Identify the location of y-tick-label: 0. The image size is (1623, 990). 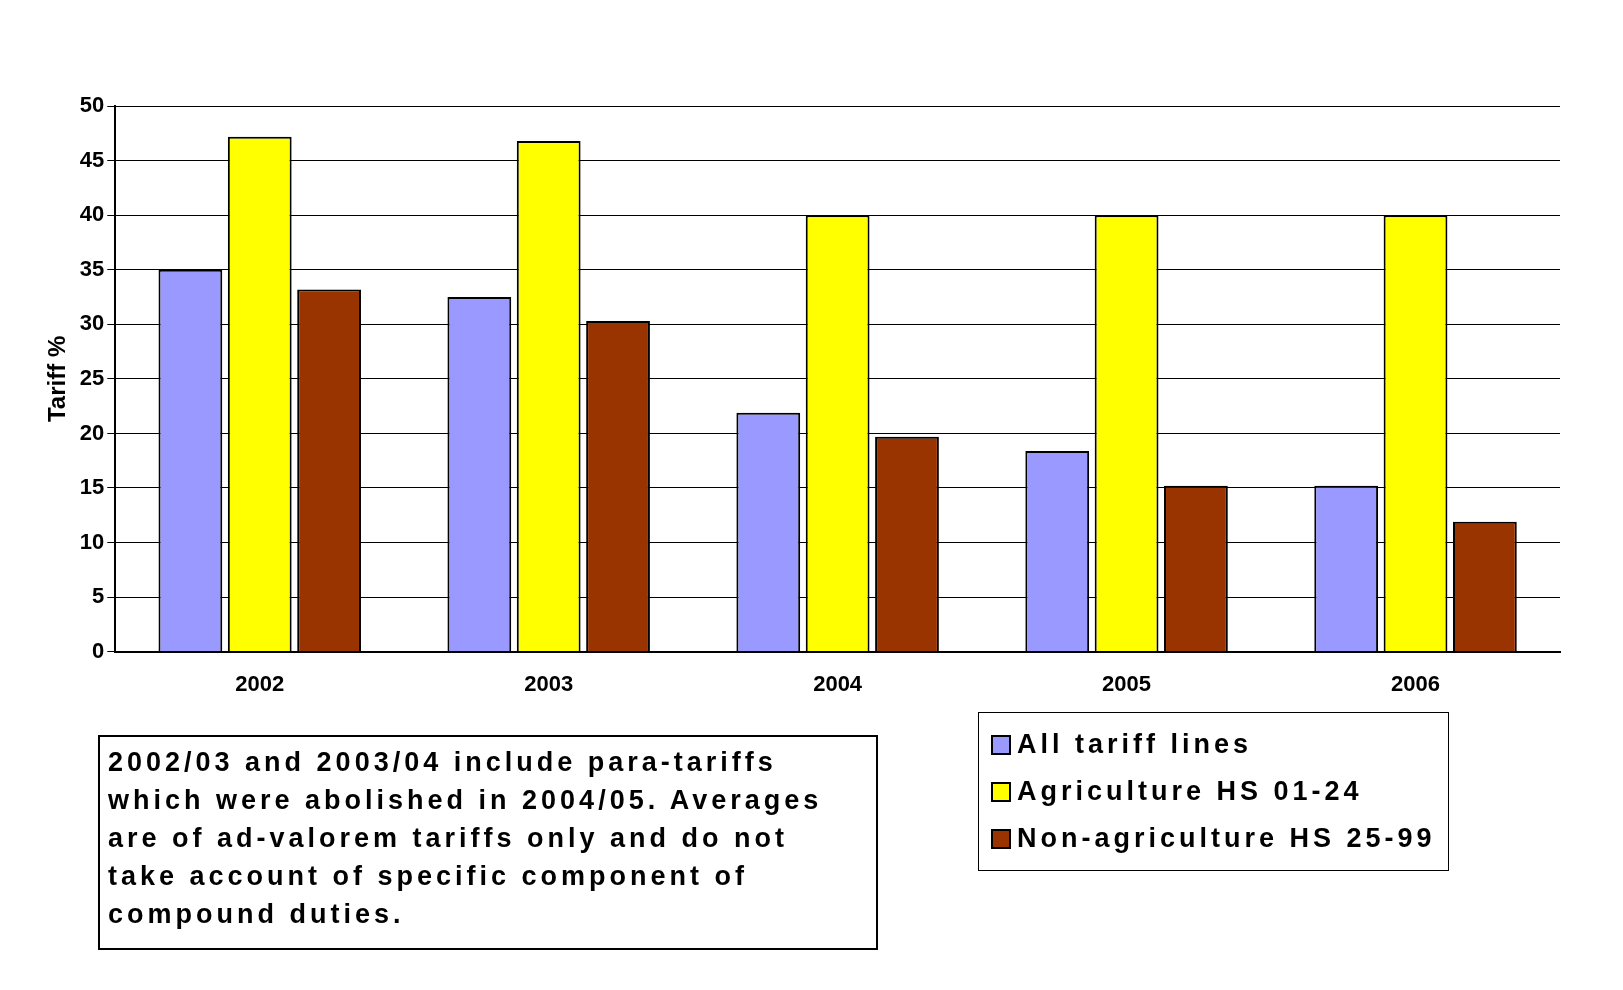
(98, 650).